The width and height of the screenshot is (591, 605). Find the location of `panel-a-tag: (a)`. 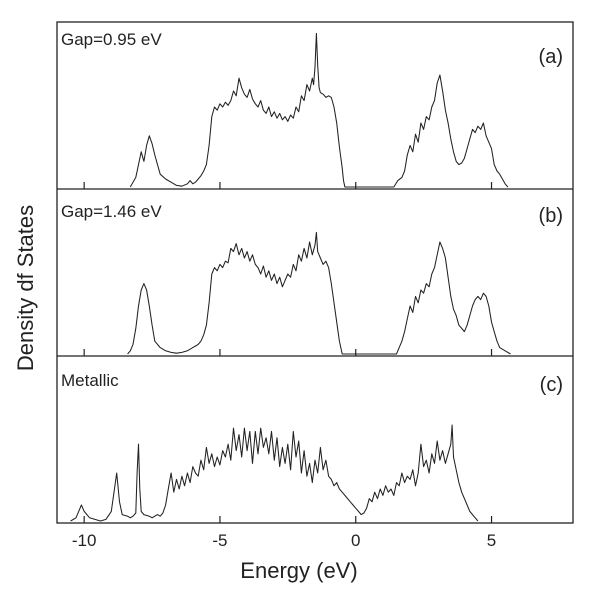

panel-a-tag: (a) is located at coordinates (551, 57).